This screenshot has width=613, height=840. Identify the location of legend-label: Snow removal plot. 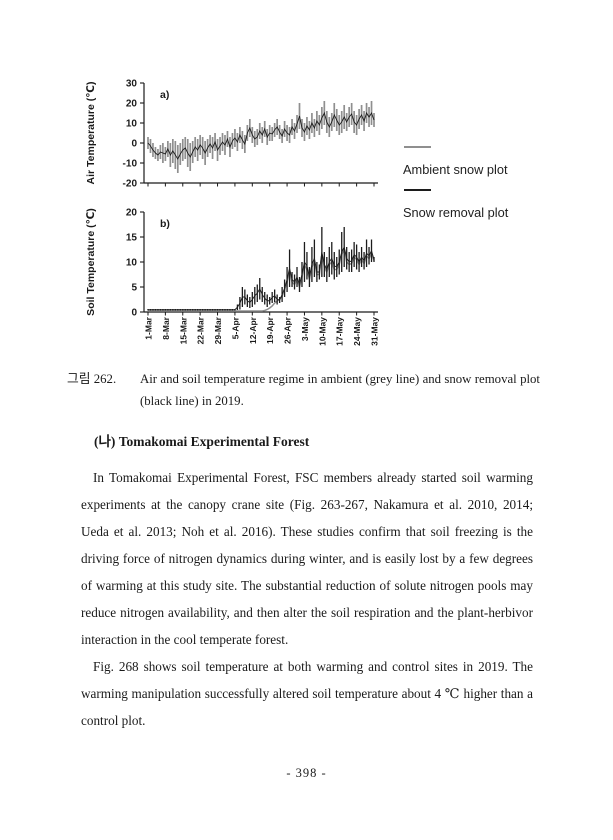
(456, 212).